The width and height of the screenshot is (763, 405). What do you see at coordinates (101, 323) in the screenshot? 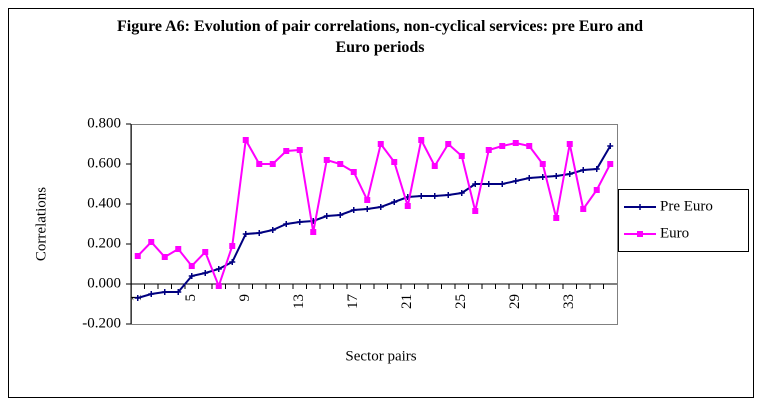
I see `y-tick-label: -0.200` at bounding box center [101, 323].